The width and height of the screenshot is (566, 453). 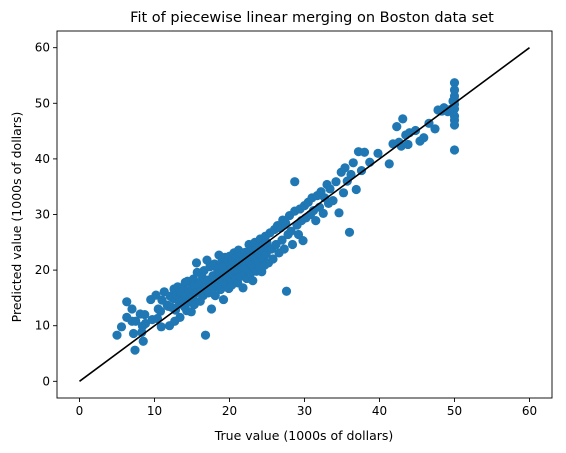 I want to click on y-tick-label: 20, so click(x=42, y=270).